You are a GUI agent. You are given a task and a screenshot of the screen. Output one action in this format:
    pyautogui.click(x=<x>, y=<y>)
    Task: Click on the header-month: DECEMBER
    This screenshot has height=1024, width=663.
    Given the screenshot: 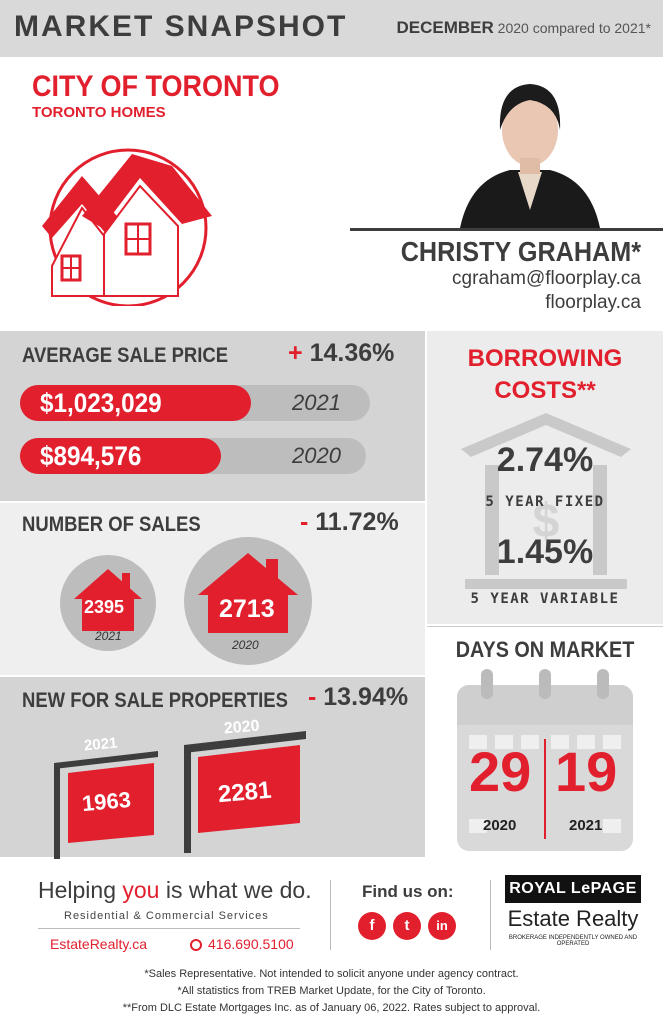 What is the action you would take?
    pyautogui.click(x=445, y=27)
    